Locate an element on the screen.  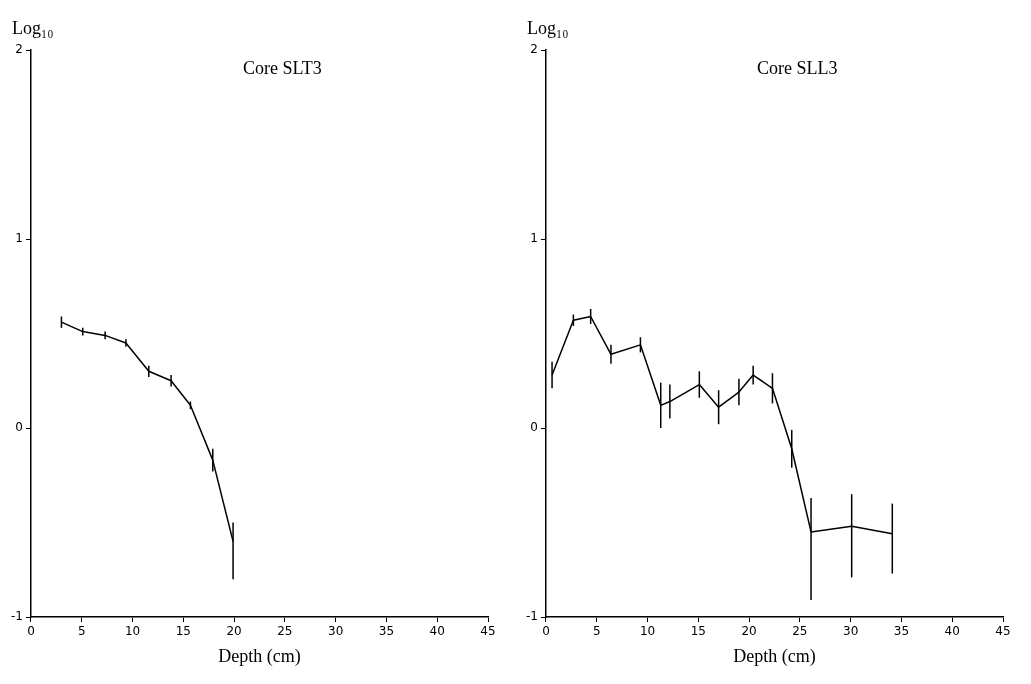
chart-title: Core SLT3 is located at coordinates (282, 67).